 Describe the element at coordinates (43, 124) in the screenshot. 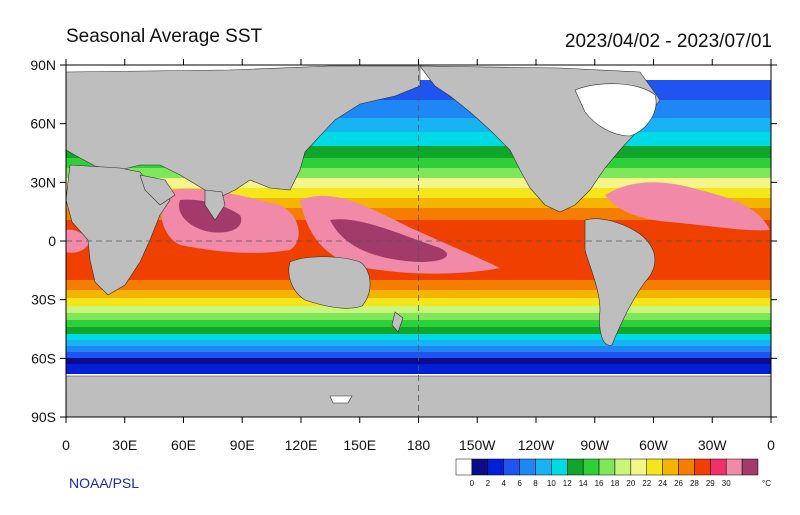

I see `lat-label: 60N` at that location.